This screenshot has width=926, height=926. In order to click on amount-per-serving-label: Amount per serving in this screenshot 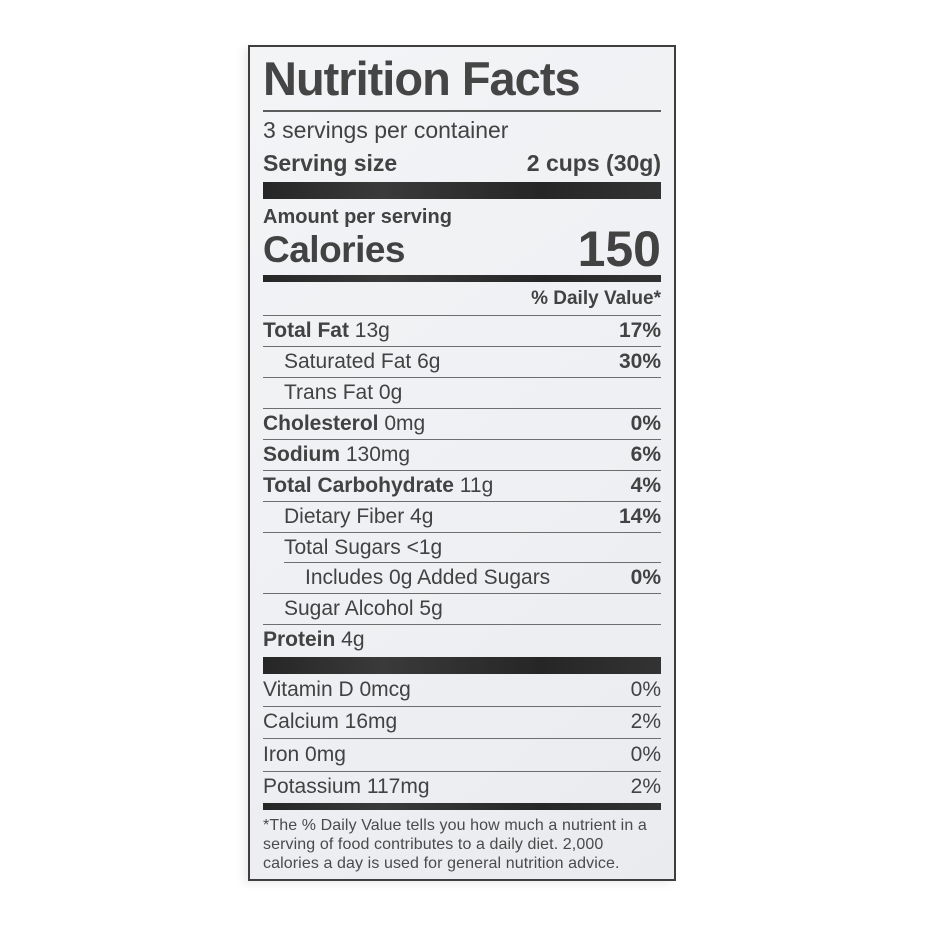, I will do `click(357, 217)`.